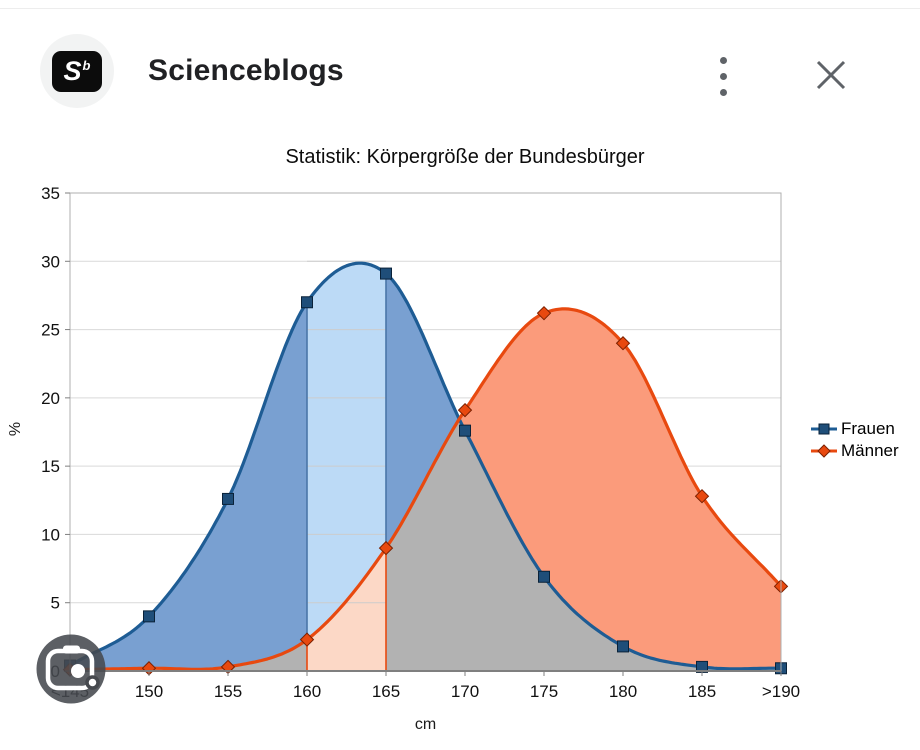 This screenshot has height=750, width=920. I want to click on x-axis-title: cm, so click(425, 724).